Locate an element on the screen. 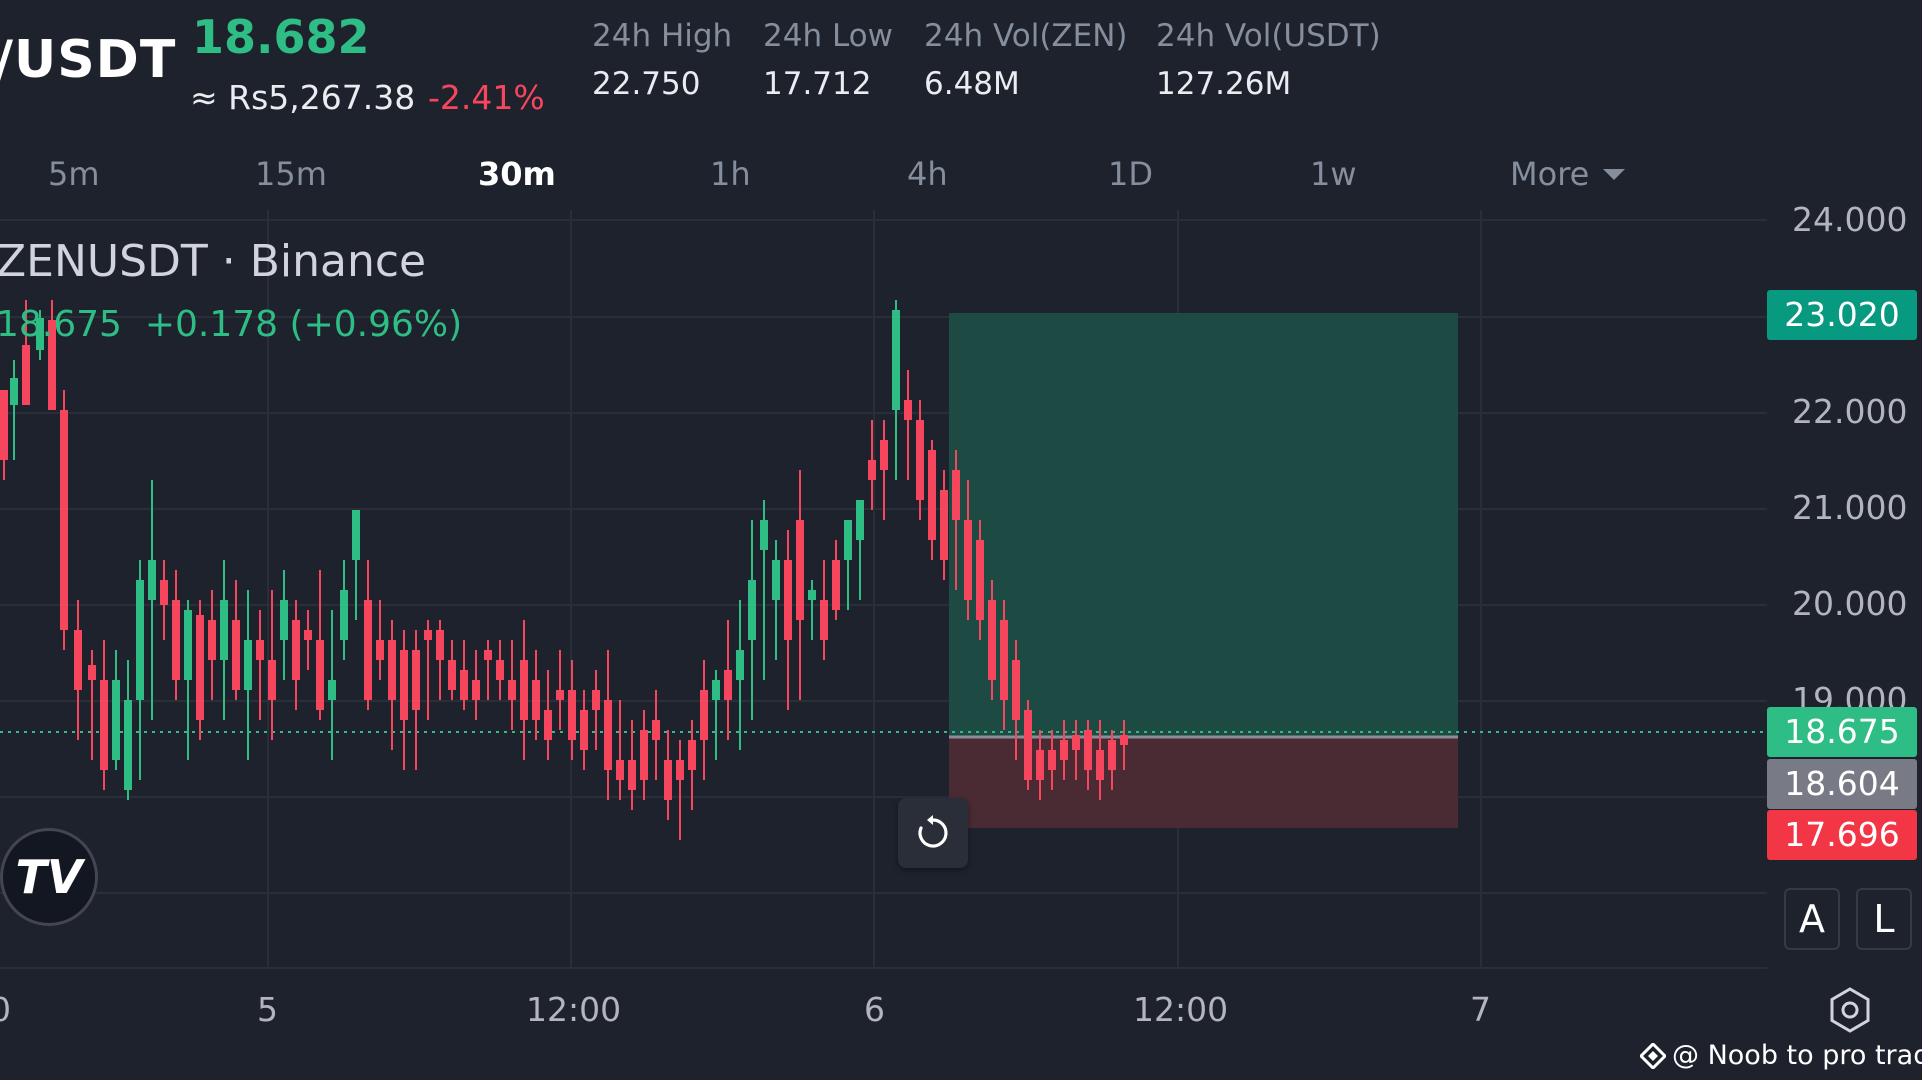 The width and height of the screenshot is (1922, 1080). auto-scale-button: A is located at coordinates (1812, 919).